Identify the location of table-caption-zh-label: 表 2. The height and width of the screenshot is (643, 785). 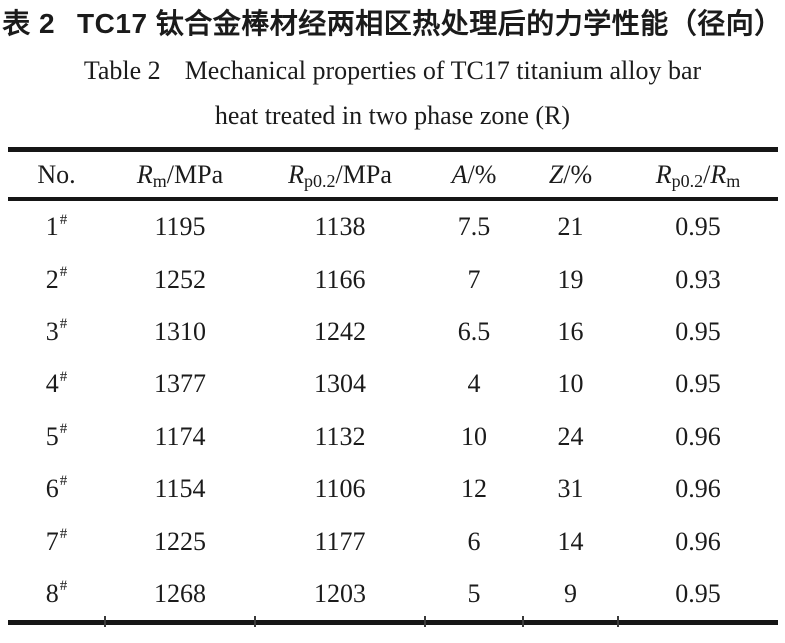
(29, 23).